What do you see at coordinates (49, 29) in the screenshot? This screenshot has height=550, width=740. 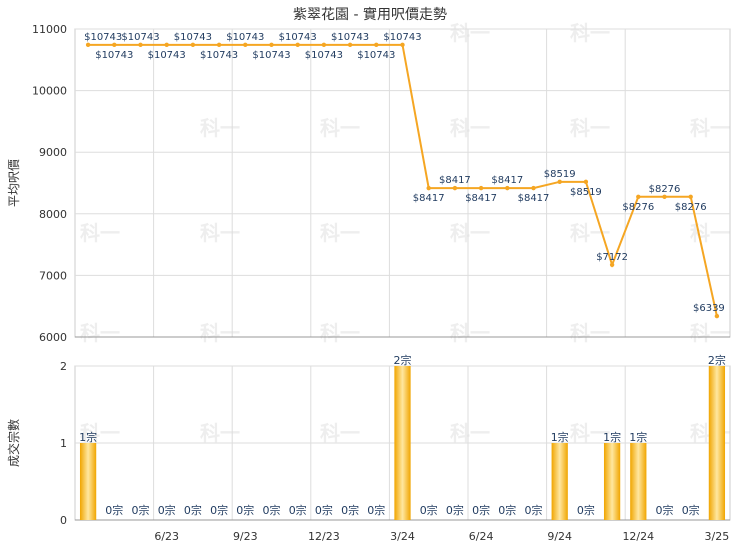 I see `line-y-tick-label: 11000` at bounding box center [49, 29].